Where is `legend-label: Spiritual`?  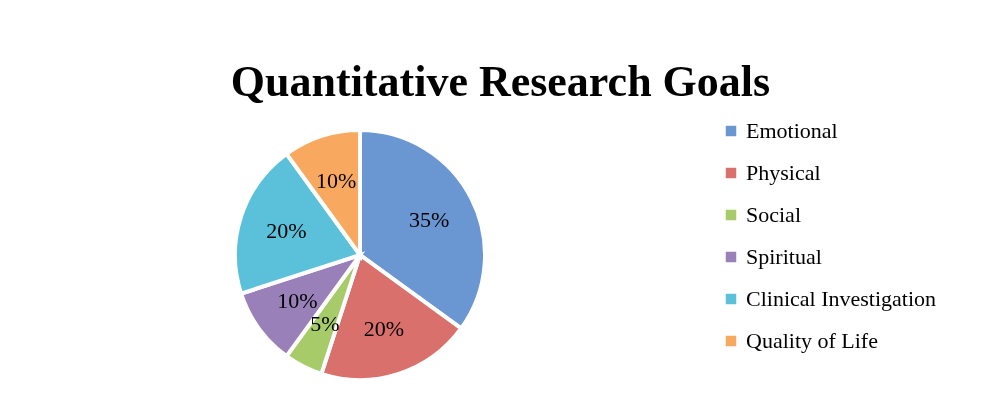
legend-label: Spiritual is located at coordinates (784, 256).